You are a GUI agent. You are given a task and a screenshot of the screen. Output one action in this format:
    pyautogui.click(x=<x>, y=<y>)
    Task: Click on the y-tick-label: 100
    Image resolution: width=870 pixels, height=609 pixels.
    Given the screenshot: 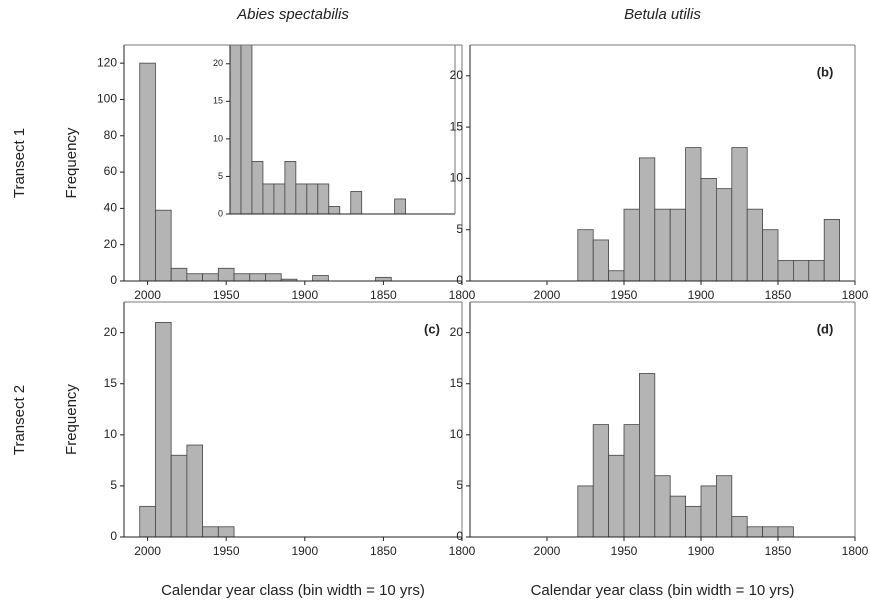 What is the action you would take?
    pyautogui.click(x=107, y=99)
    